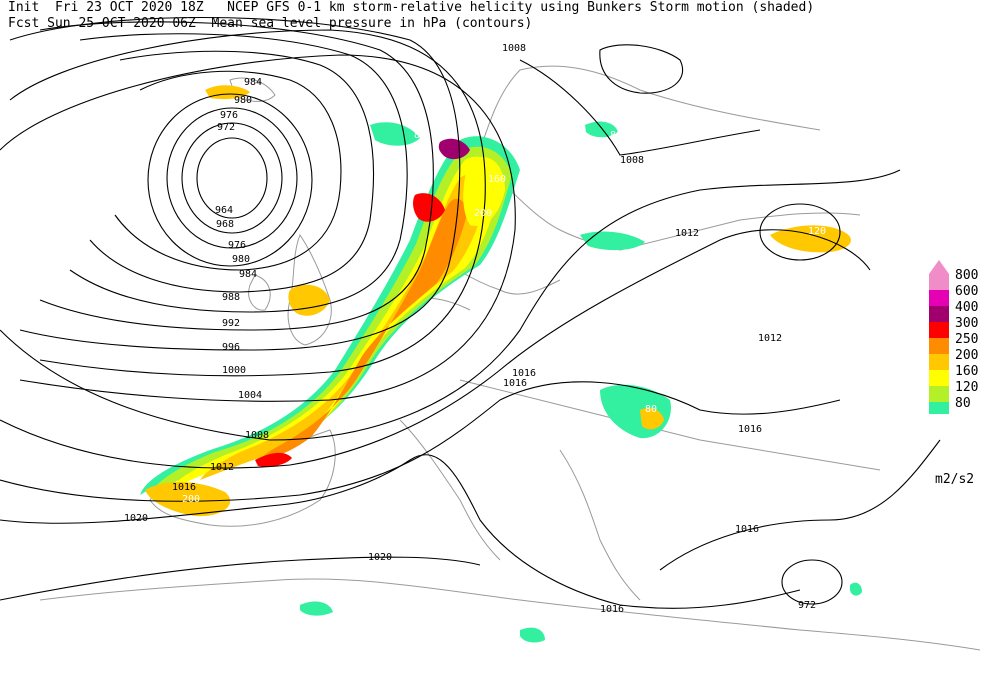  What do you see at coordinates (234, 370) in the screenshot?
I see `contour-label: 1000` at bounding box center [234, 370].